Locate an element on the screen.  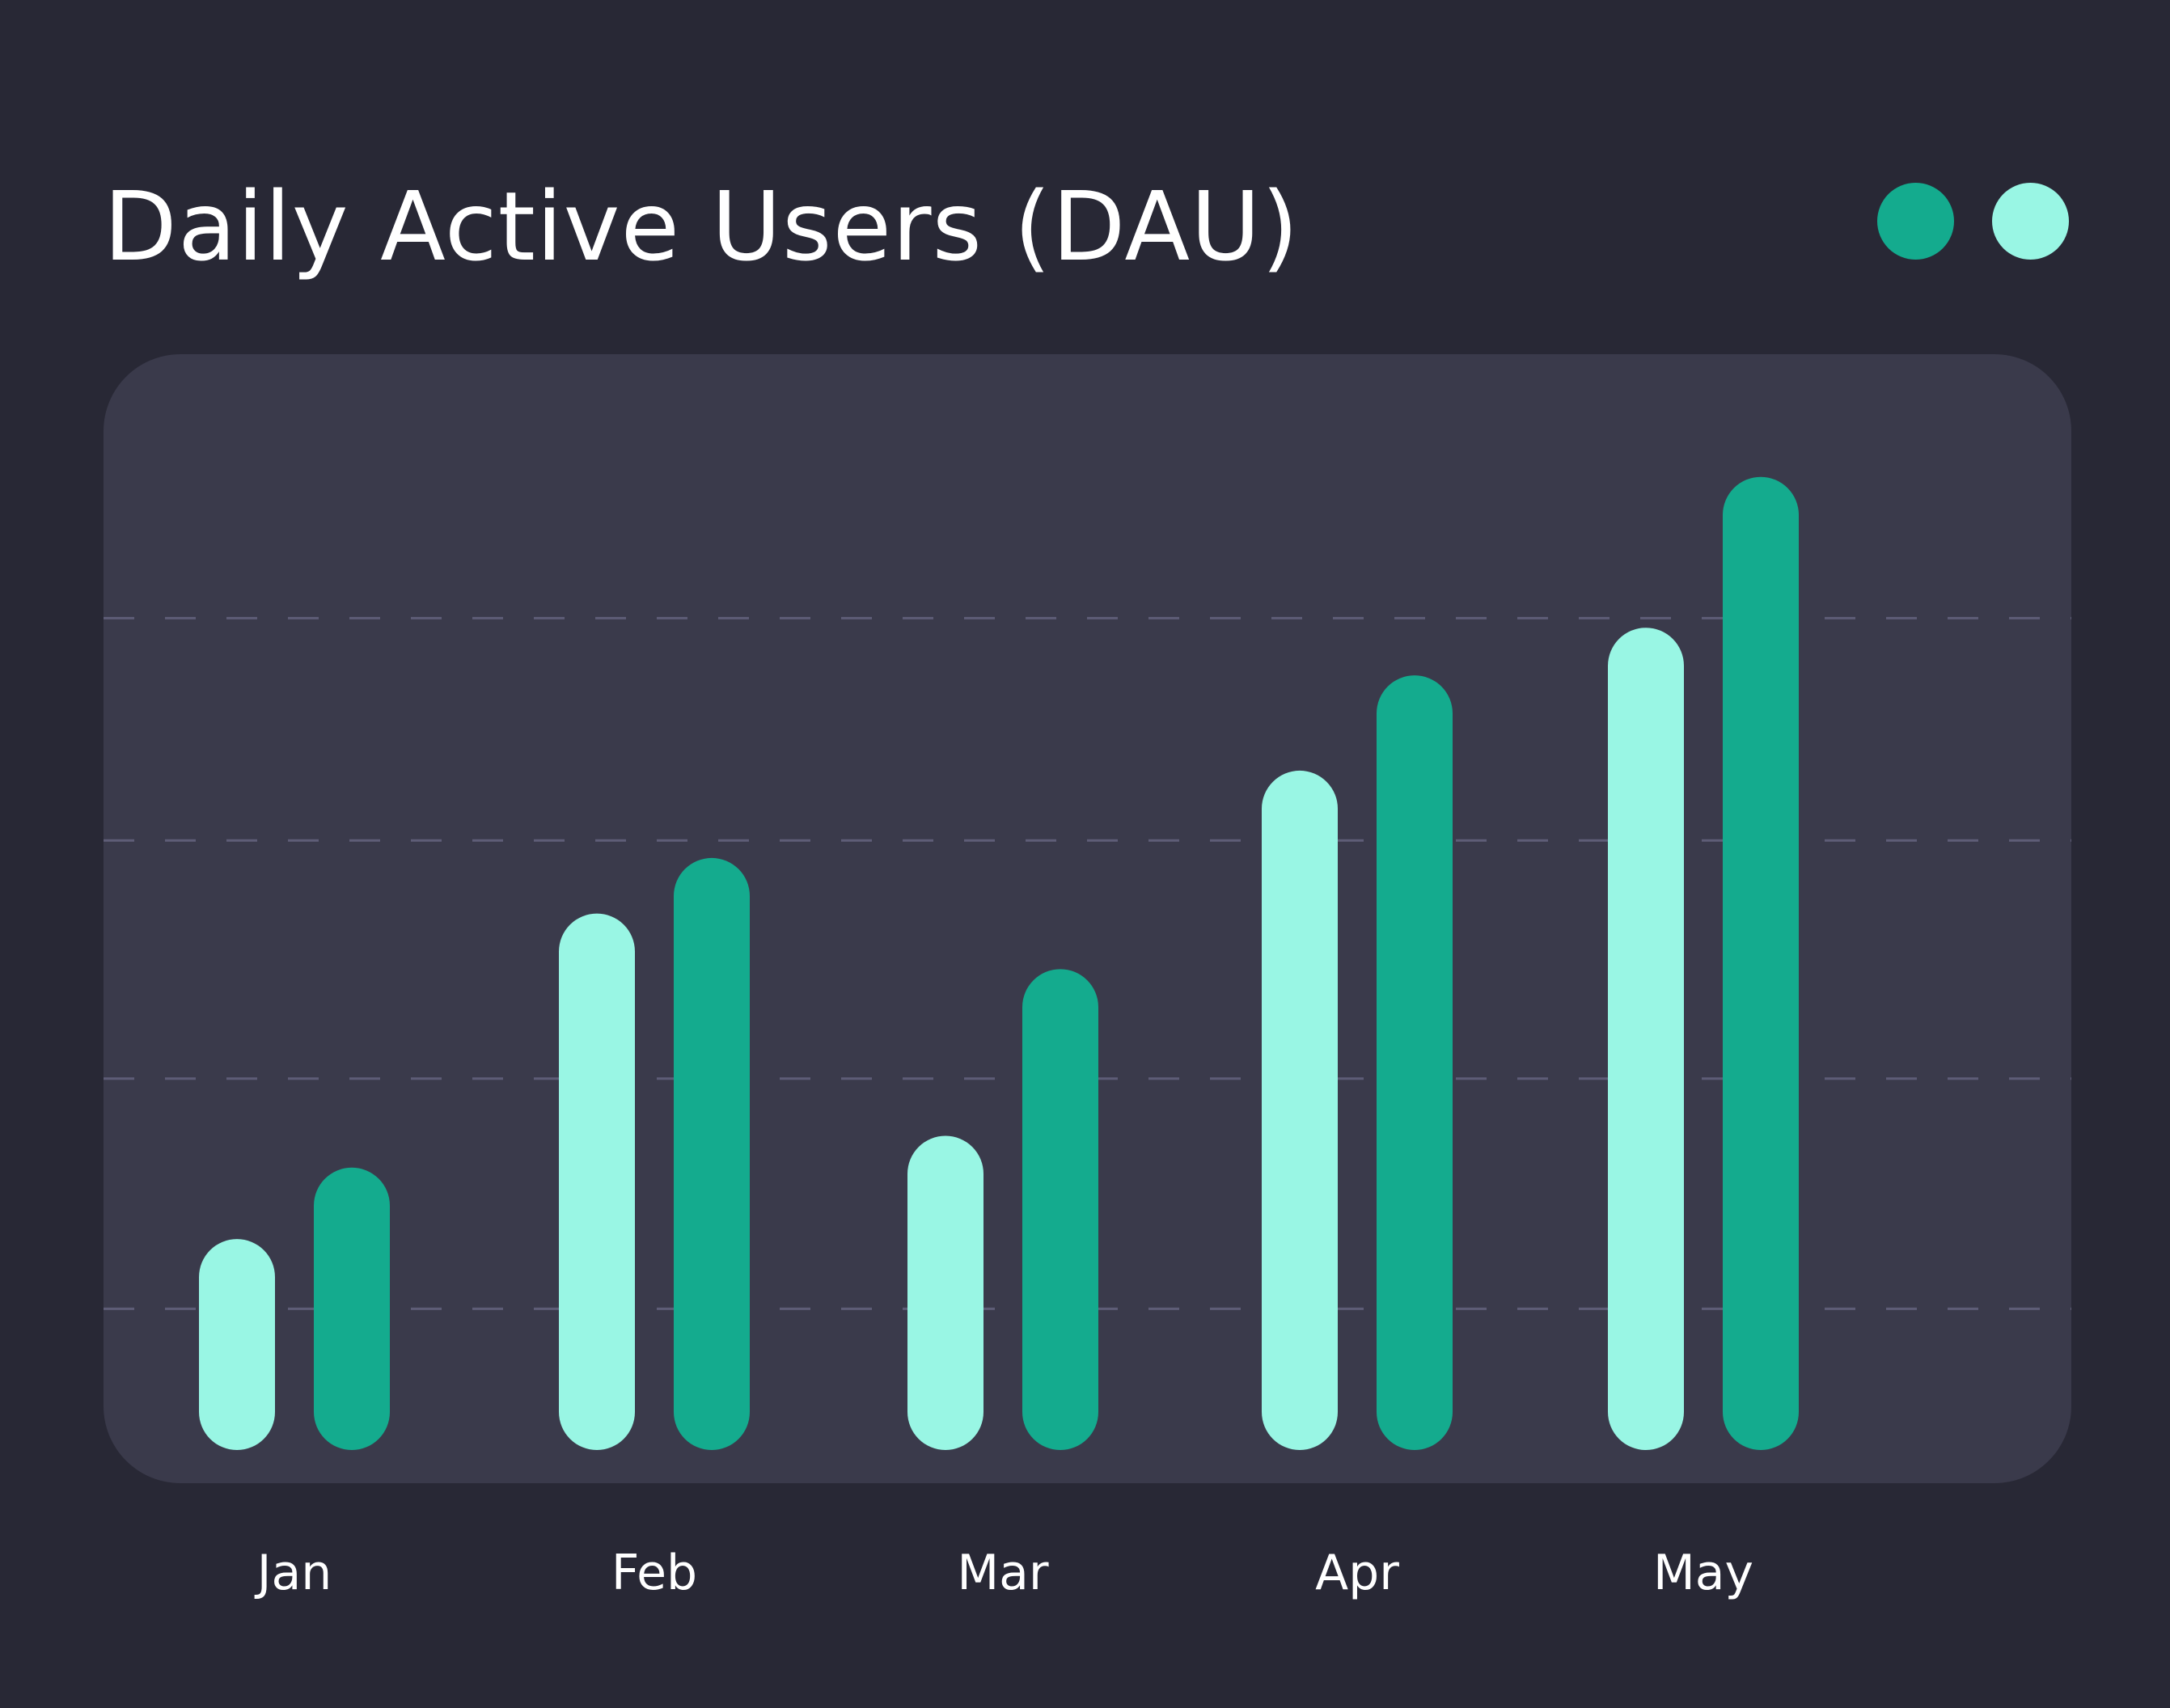
x-tick-label-may: May is located at coordinates (1703, 1573).